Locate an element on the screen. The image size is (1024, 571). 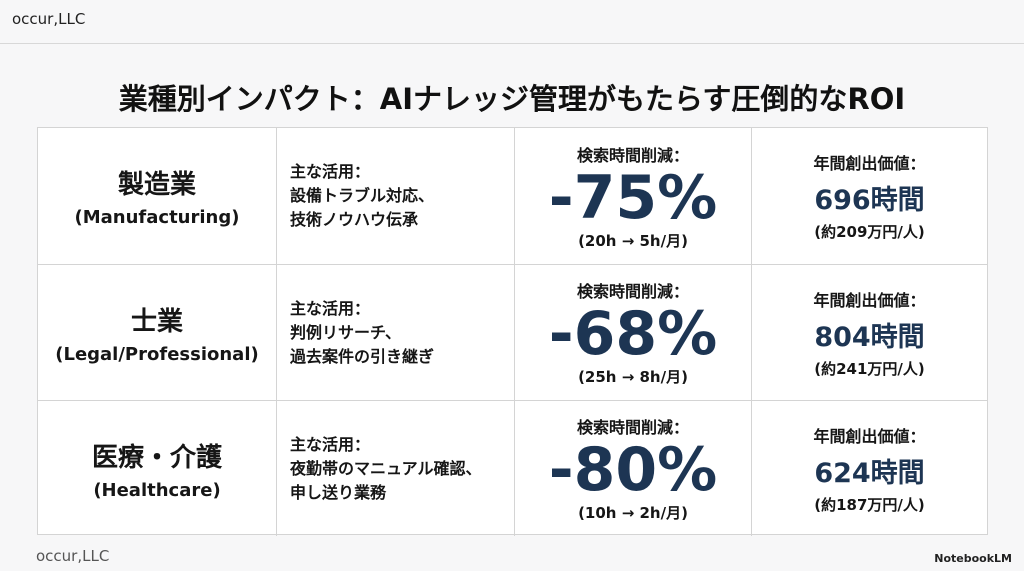
reduction: -80% is located at coordinates (633, 470).